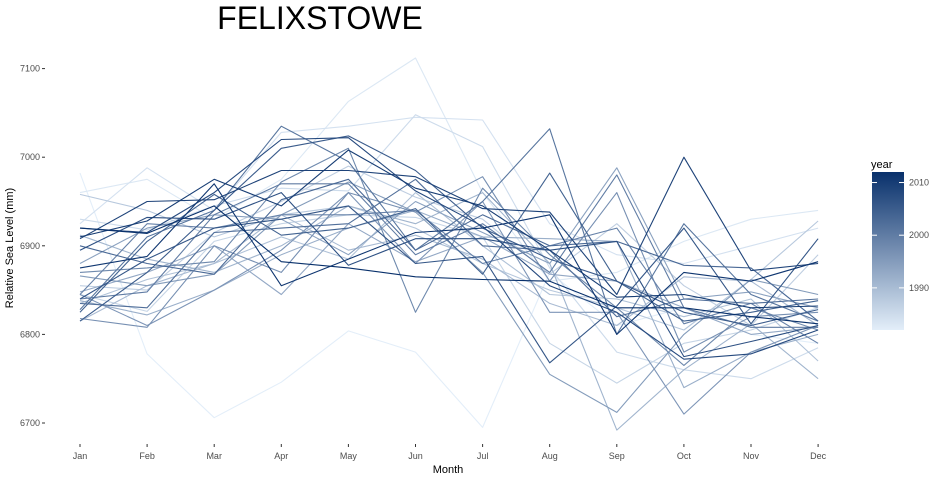 This screenshot has width=940, height=480. What do you see at coordinates (483, 456) in the screenshot?
I see `x-tick-label: Jul` at bounding box center [483, 456].